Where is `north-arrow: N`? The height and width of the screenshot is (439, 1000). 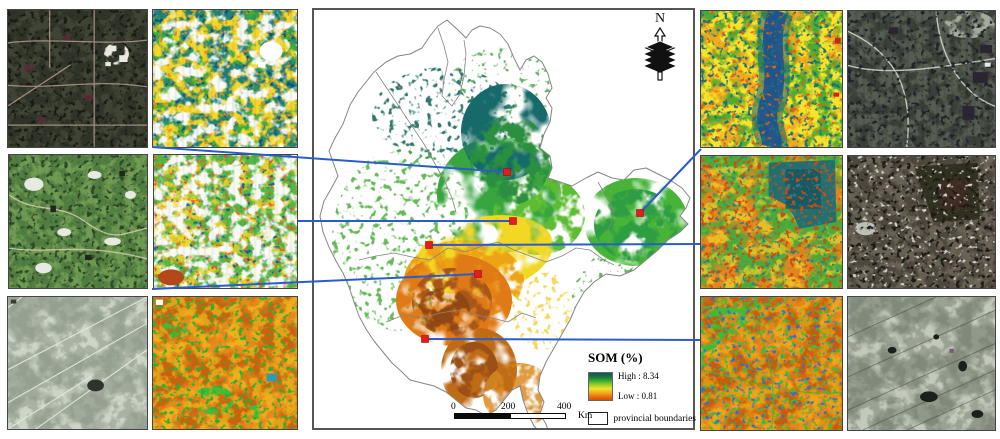 north-arrow: N is located at coordinates (660, 49).